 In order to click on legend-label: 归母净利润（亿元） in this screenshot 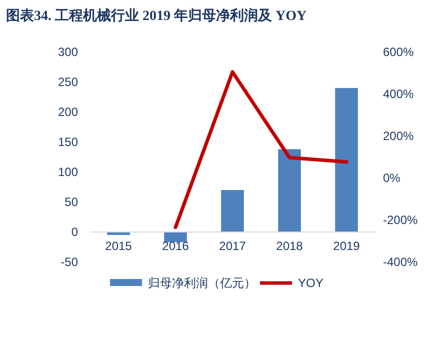, I will do `click(202, 283)`.